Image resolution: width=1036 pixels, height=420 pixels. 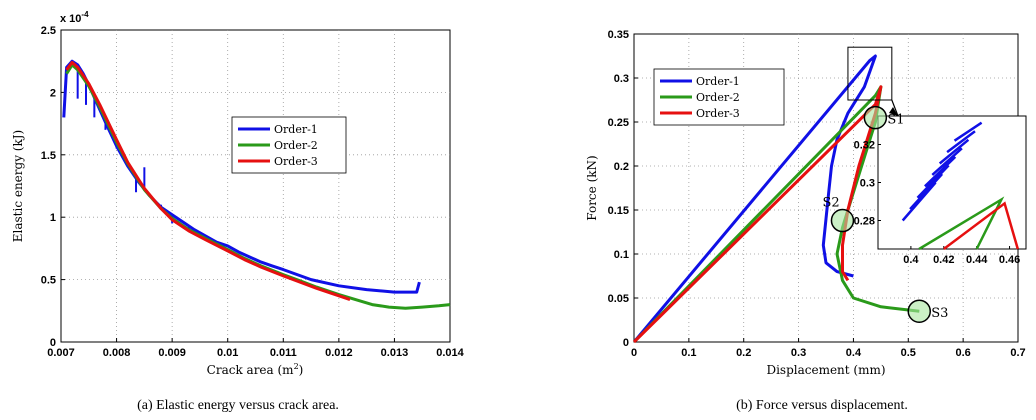 I want to click on chart-b-inset-x-tick-label: 0.44, so click(x=977, y=260).